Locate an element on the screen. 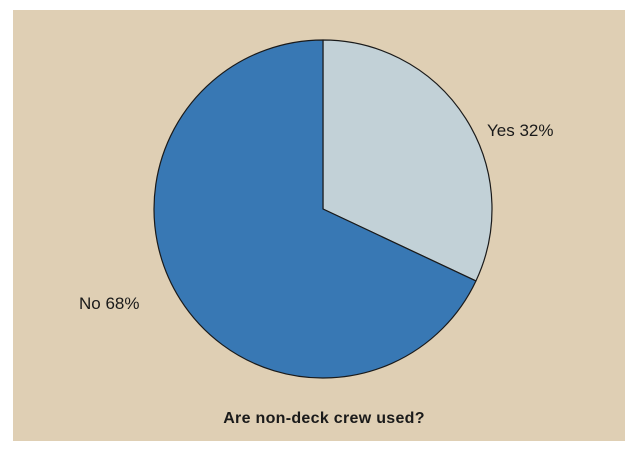 The height and width of the screenshot is (452, 636). pie-slice-yes is located at coordinates (407, 160).